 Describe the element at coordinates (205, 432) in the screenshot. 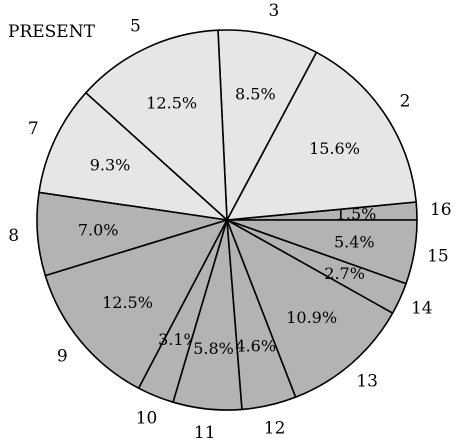

I see `slice-category-label-11: 11` at that location.